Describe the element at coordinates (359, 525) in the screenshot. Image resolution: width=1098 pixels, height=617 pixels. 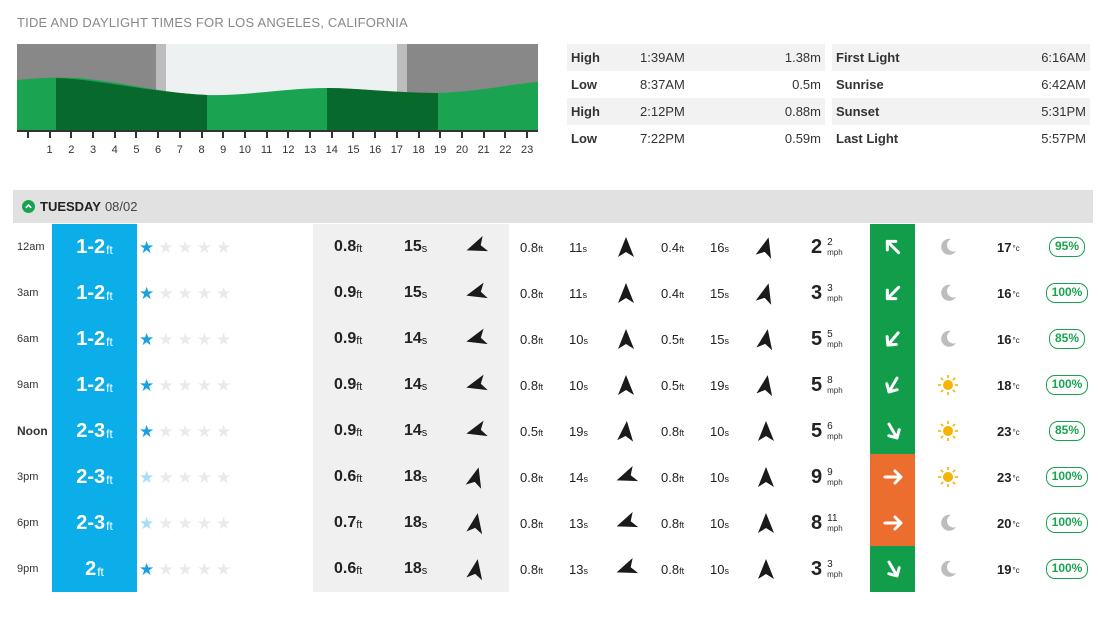
I see `primary-swell-height-unit: ft` at that location.